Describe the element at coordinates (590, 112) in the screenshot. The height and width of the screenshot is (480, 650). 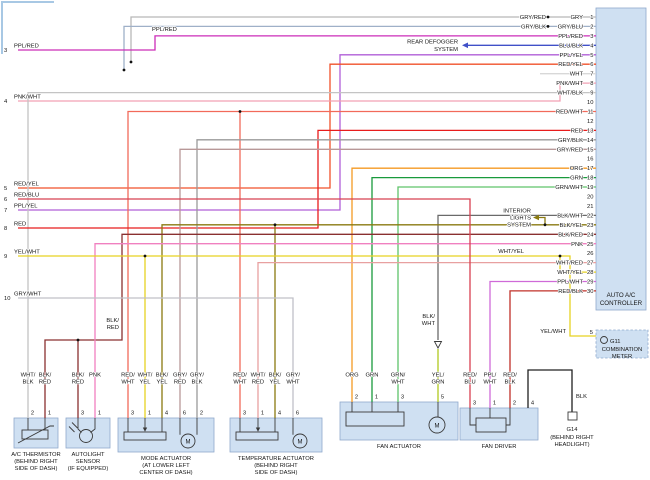
I see `controller-pin-number: 11` at that location.